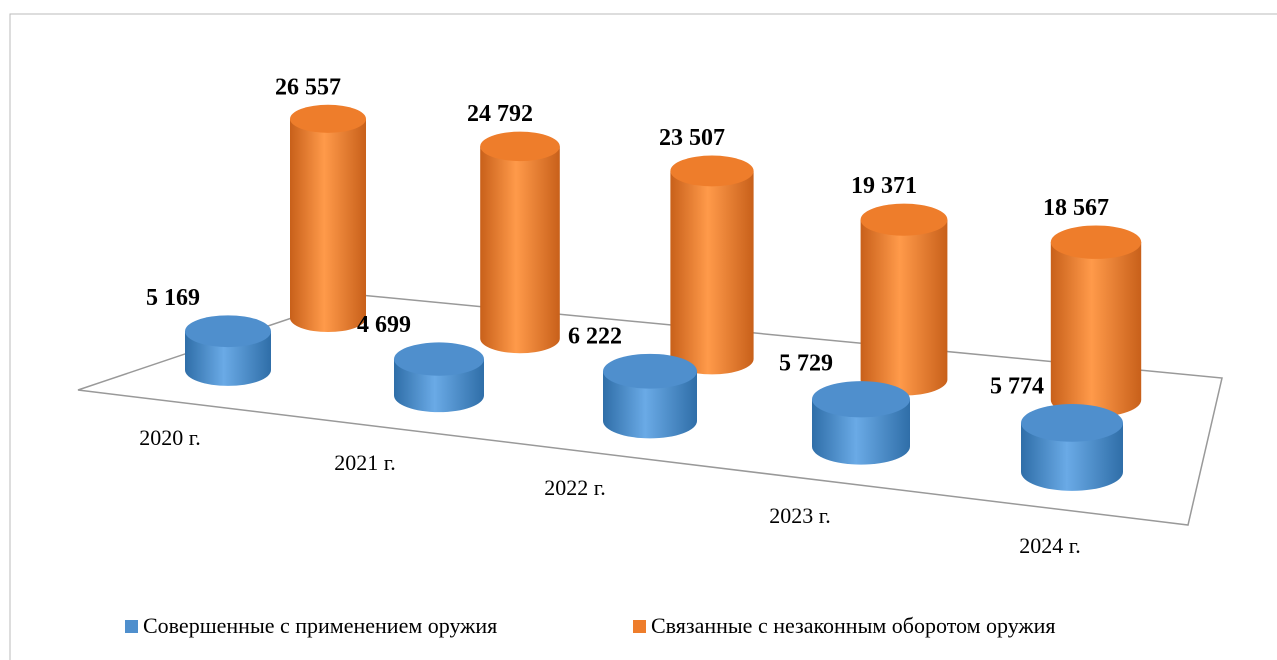  I want to click on data-label: 5 774, so click(1017, 387).